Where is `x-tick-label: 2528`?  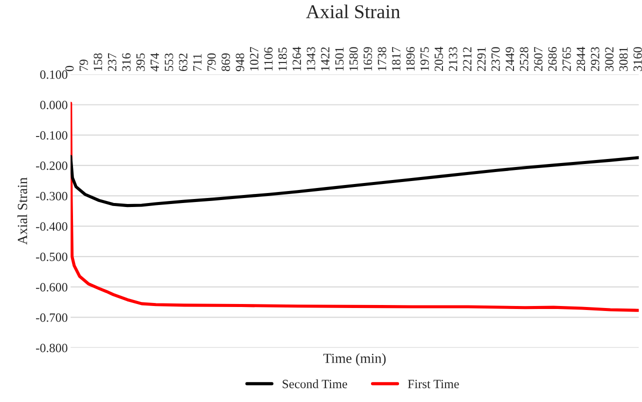
x-tick-label: 2528 is located at coordinates (524, 59).